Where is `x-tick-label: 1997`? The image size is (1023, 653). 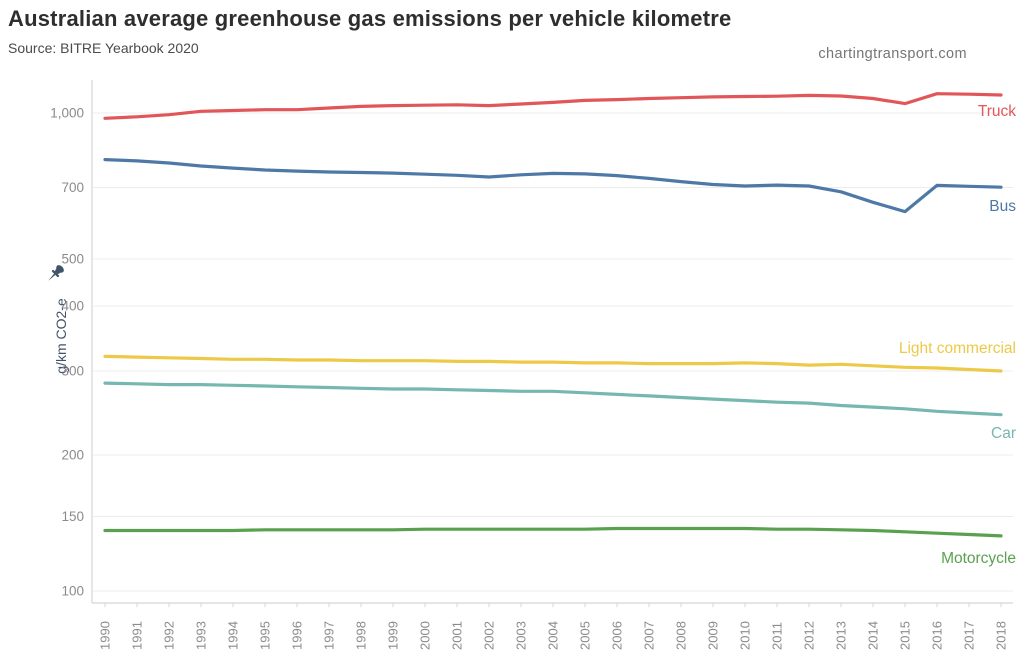 x-tick-label: 1997 is located at coordinates (329, 635).